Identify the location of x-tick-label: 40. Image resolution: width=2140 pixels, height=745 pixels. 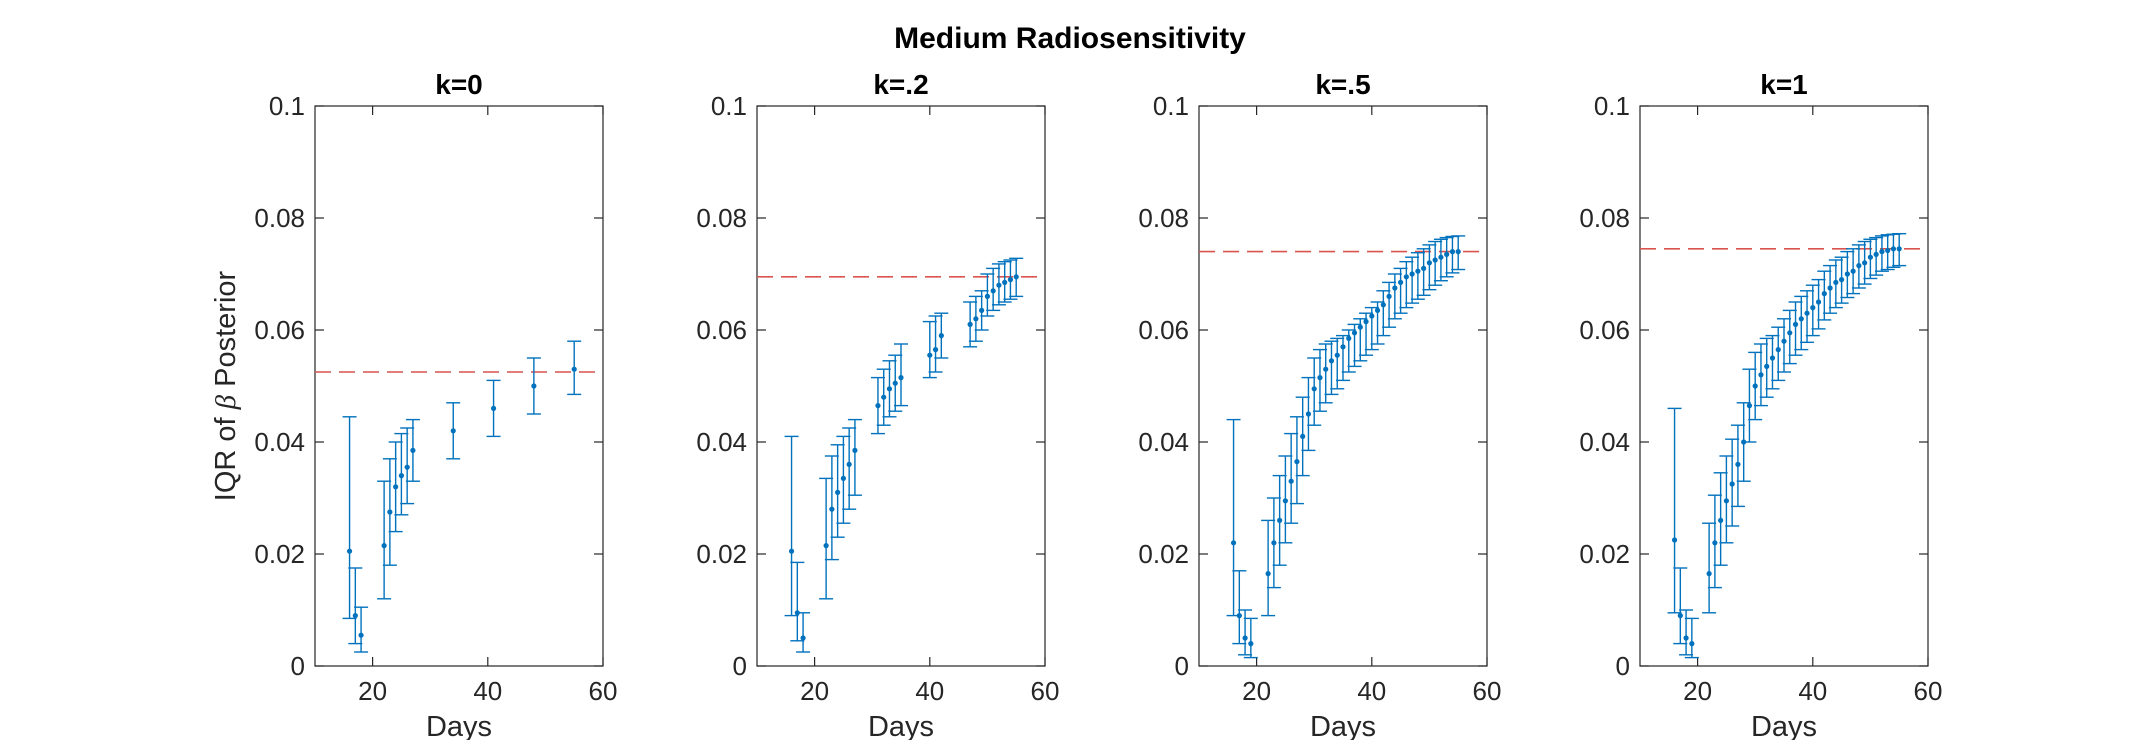
(1812, 691).